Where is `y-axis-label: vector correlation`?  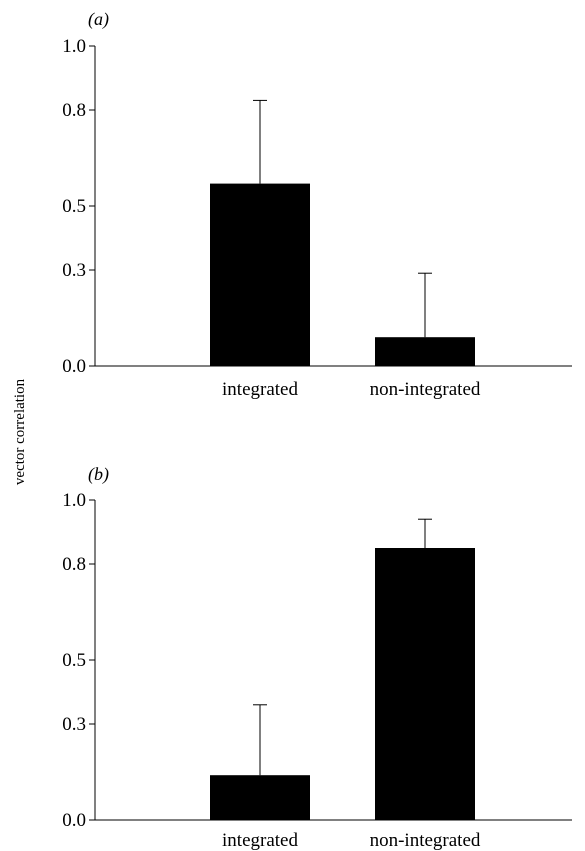
y-axis-label: vector correlation is located at coordinates (20, 431).